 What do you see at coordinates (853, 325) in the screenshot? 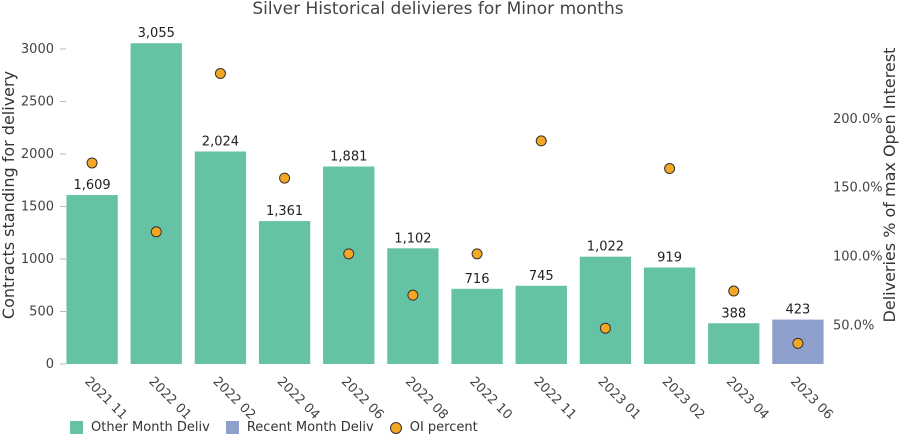
I see `y2-tick-label: 50.0%` at bounding box center [853, 325].